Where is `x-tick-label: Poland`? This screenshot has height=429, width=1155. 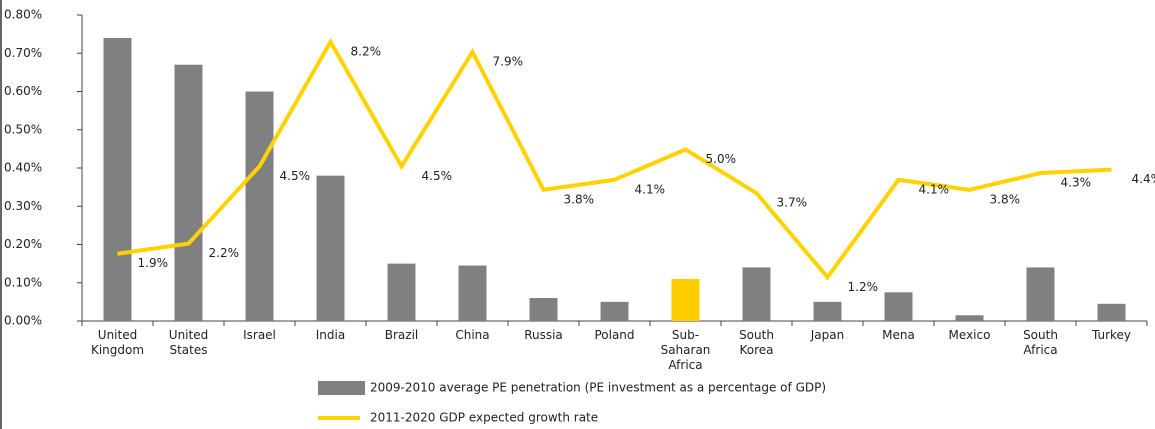
x-tick-label: Poland is located at coordinates (614, 335).